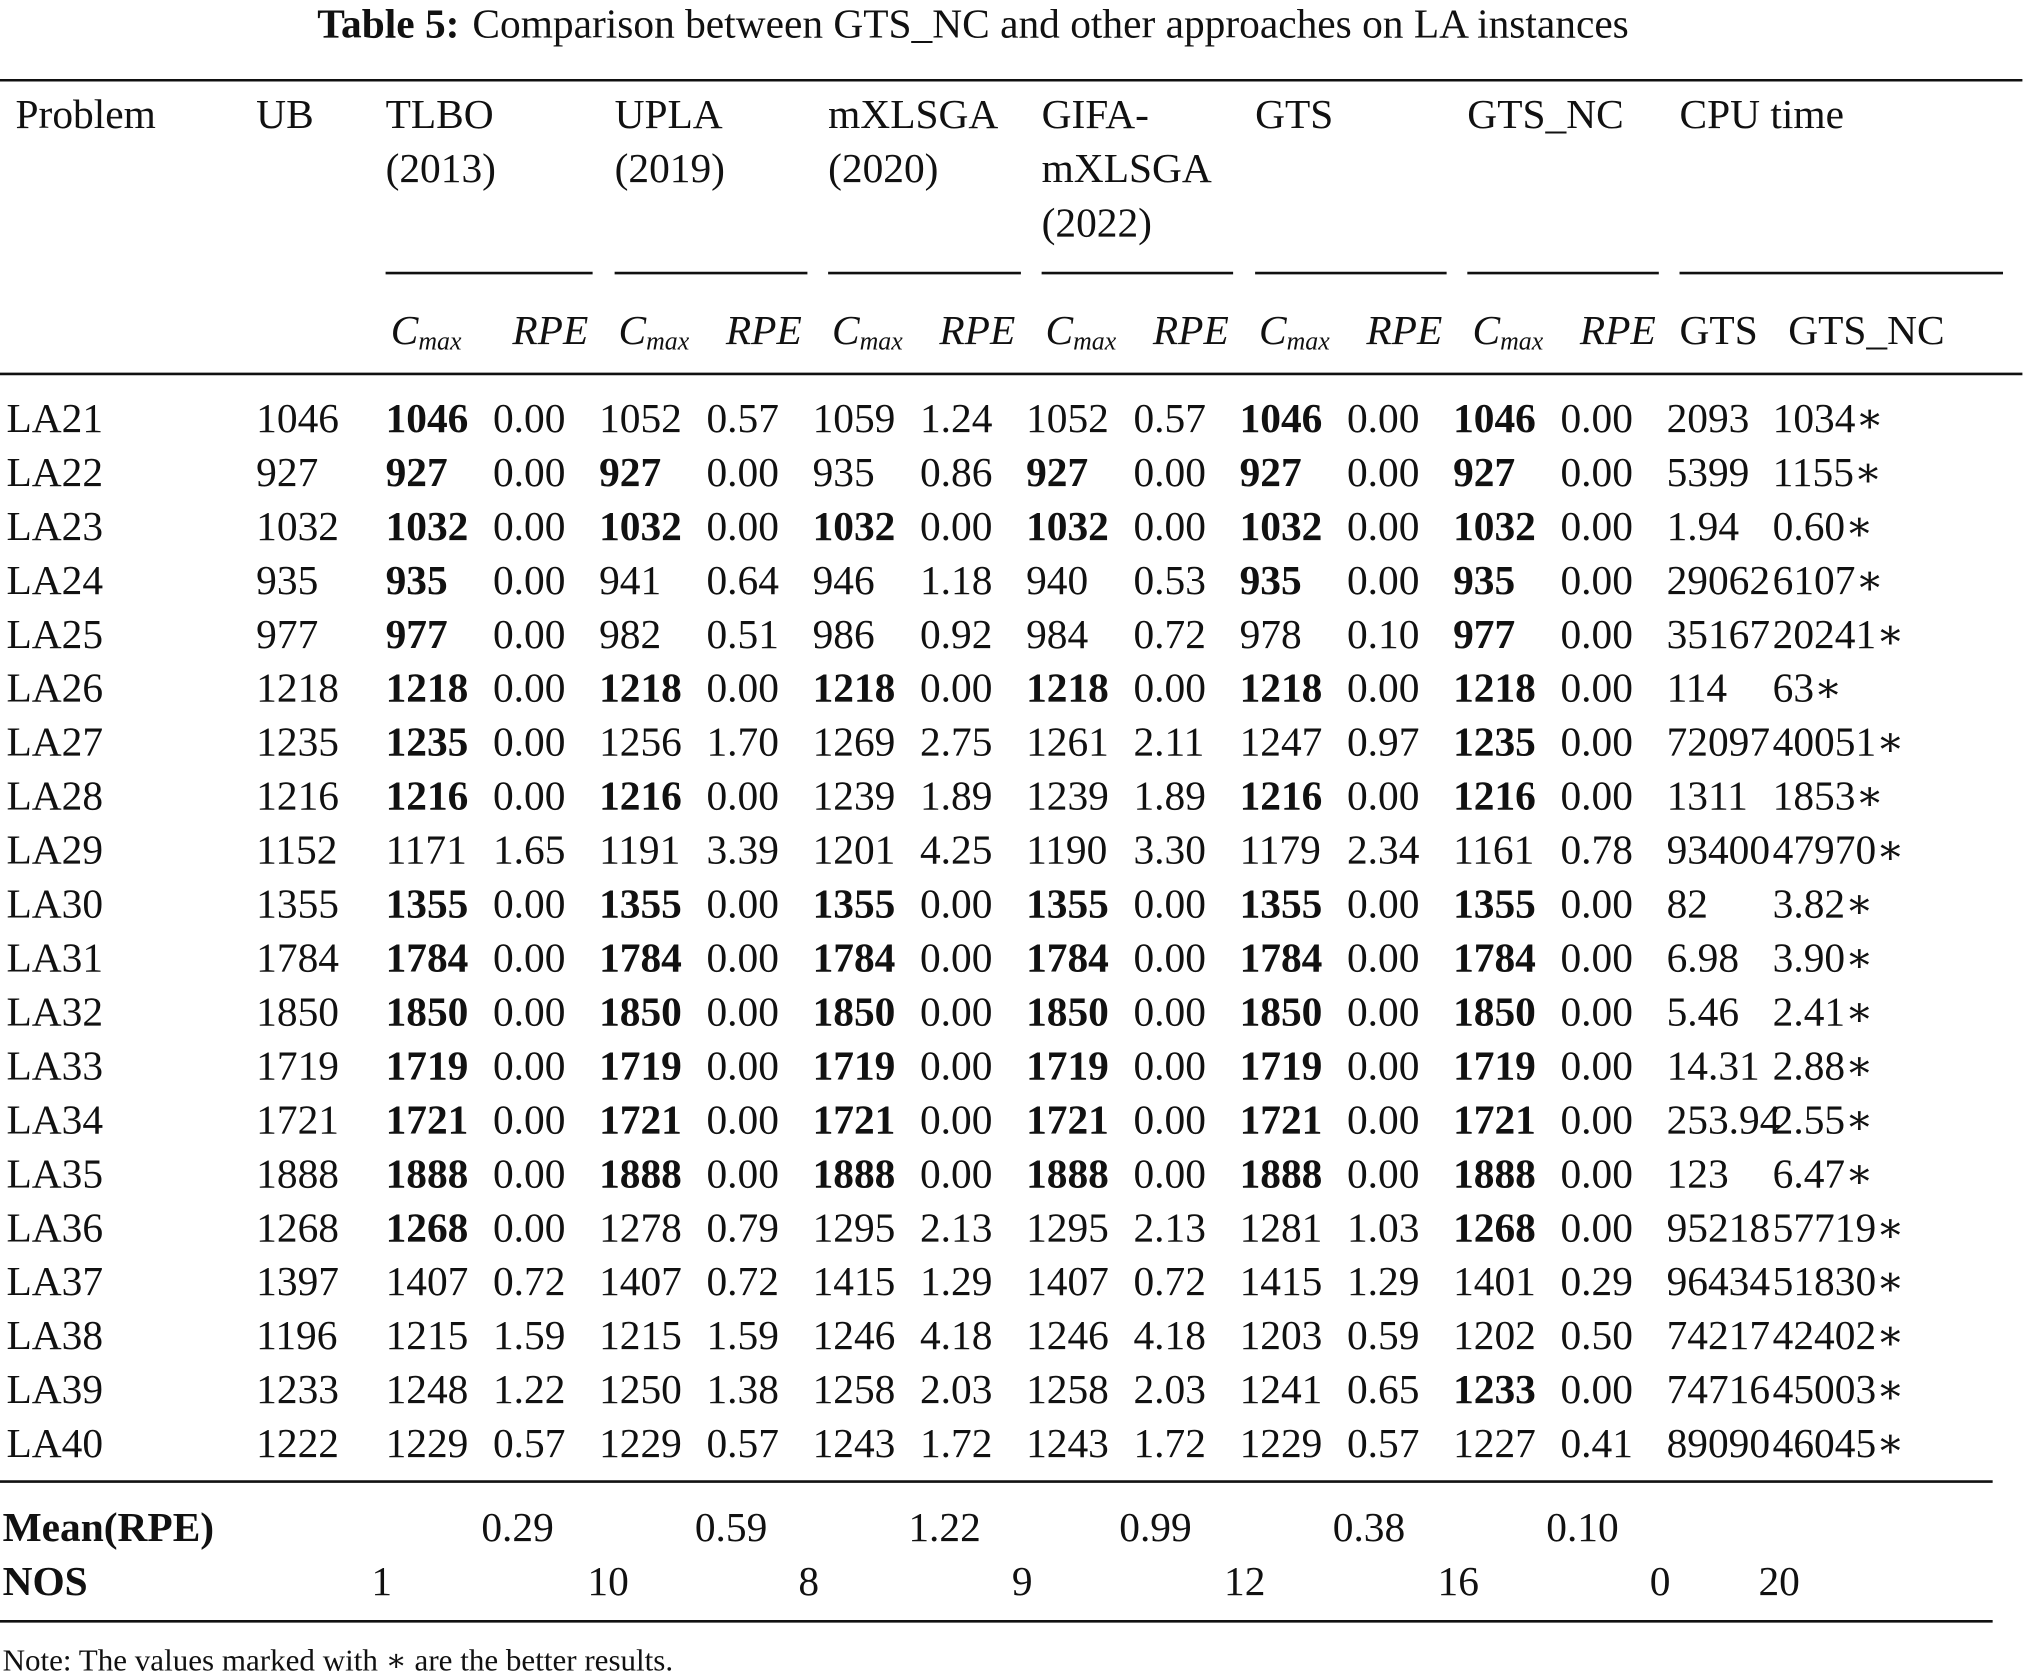  I want to click on cell: 2.13, so click(956, 1227).